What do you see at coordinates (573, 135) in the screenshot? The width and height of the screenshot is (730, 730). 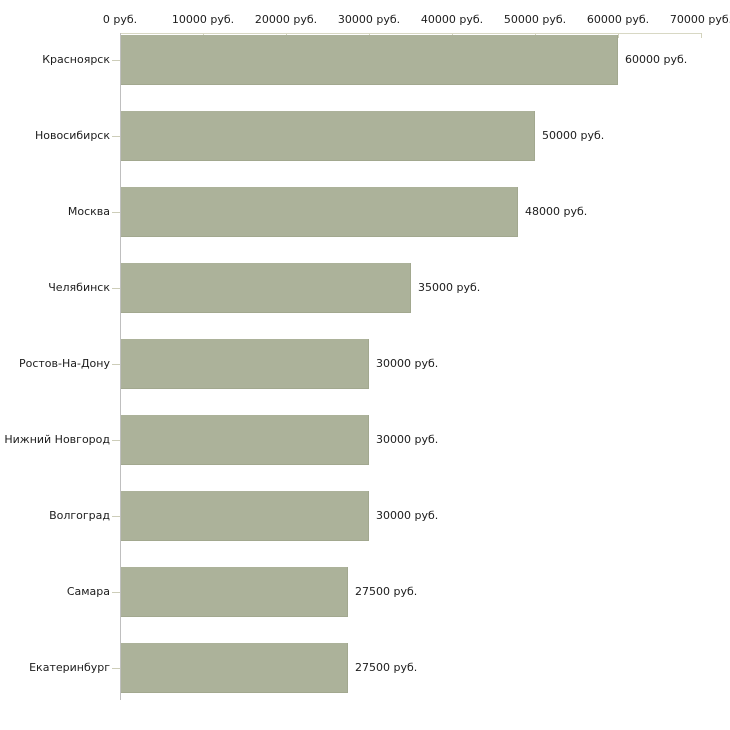 I see `value-label: 50000 руб.` at bounding box center [573, 135].